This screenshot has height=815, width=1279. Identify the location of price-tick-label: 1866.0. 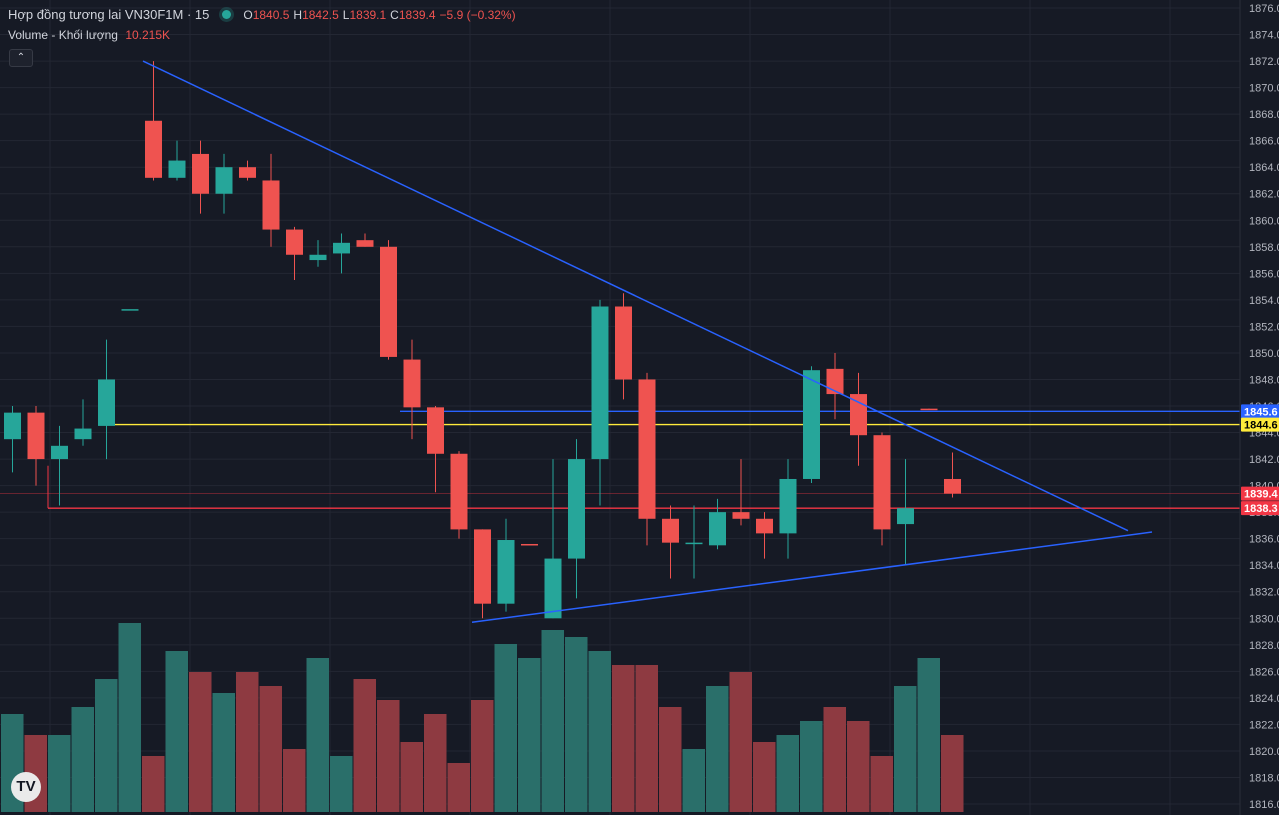
(1264, 142).